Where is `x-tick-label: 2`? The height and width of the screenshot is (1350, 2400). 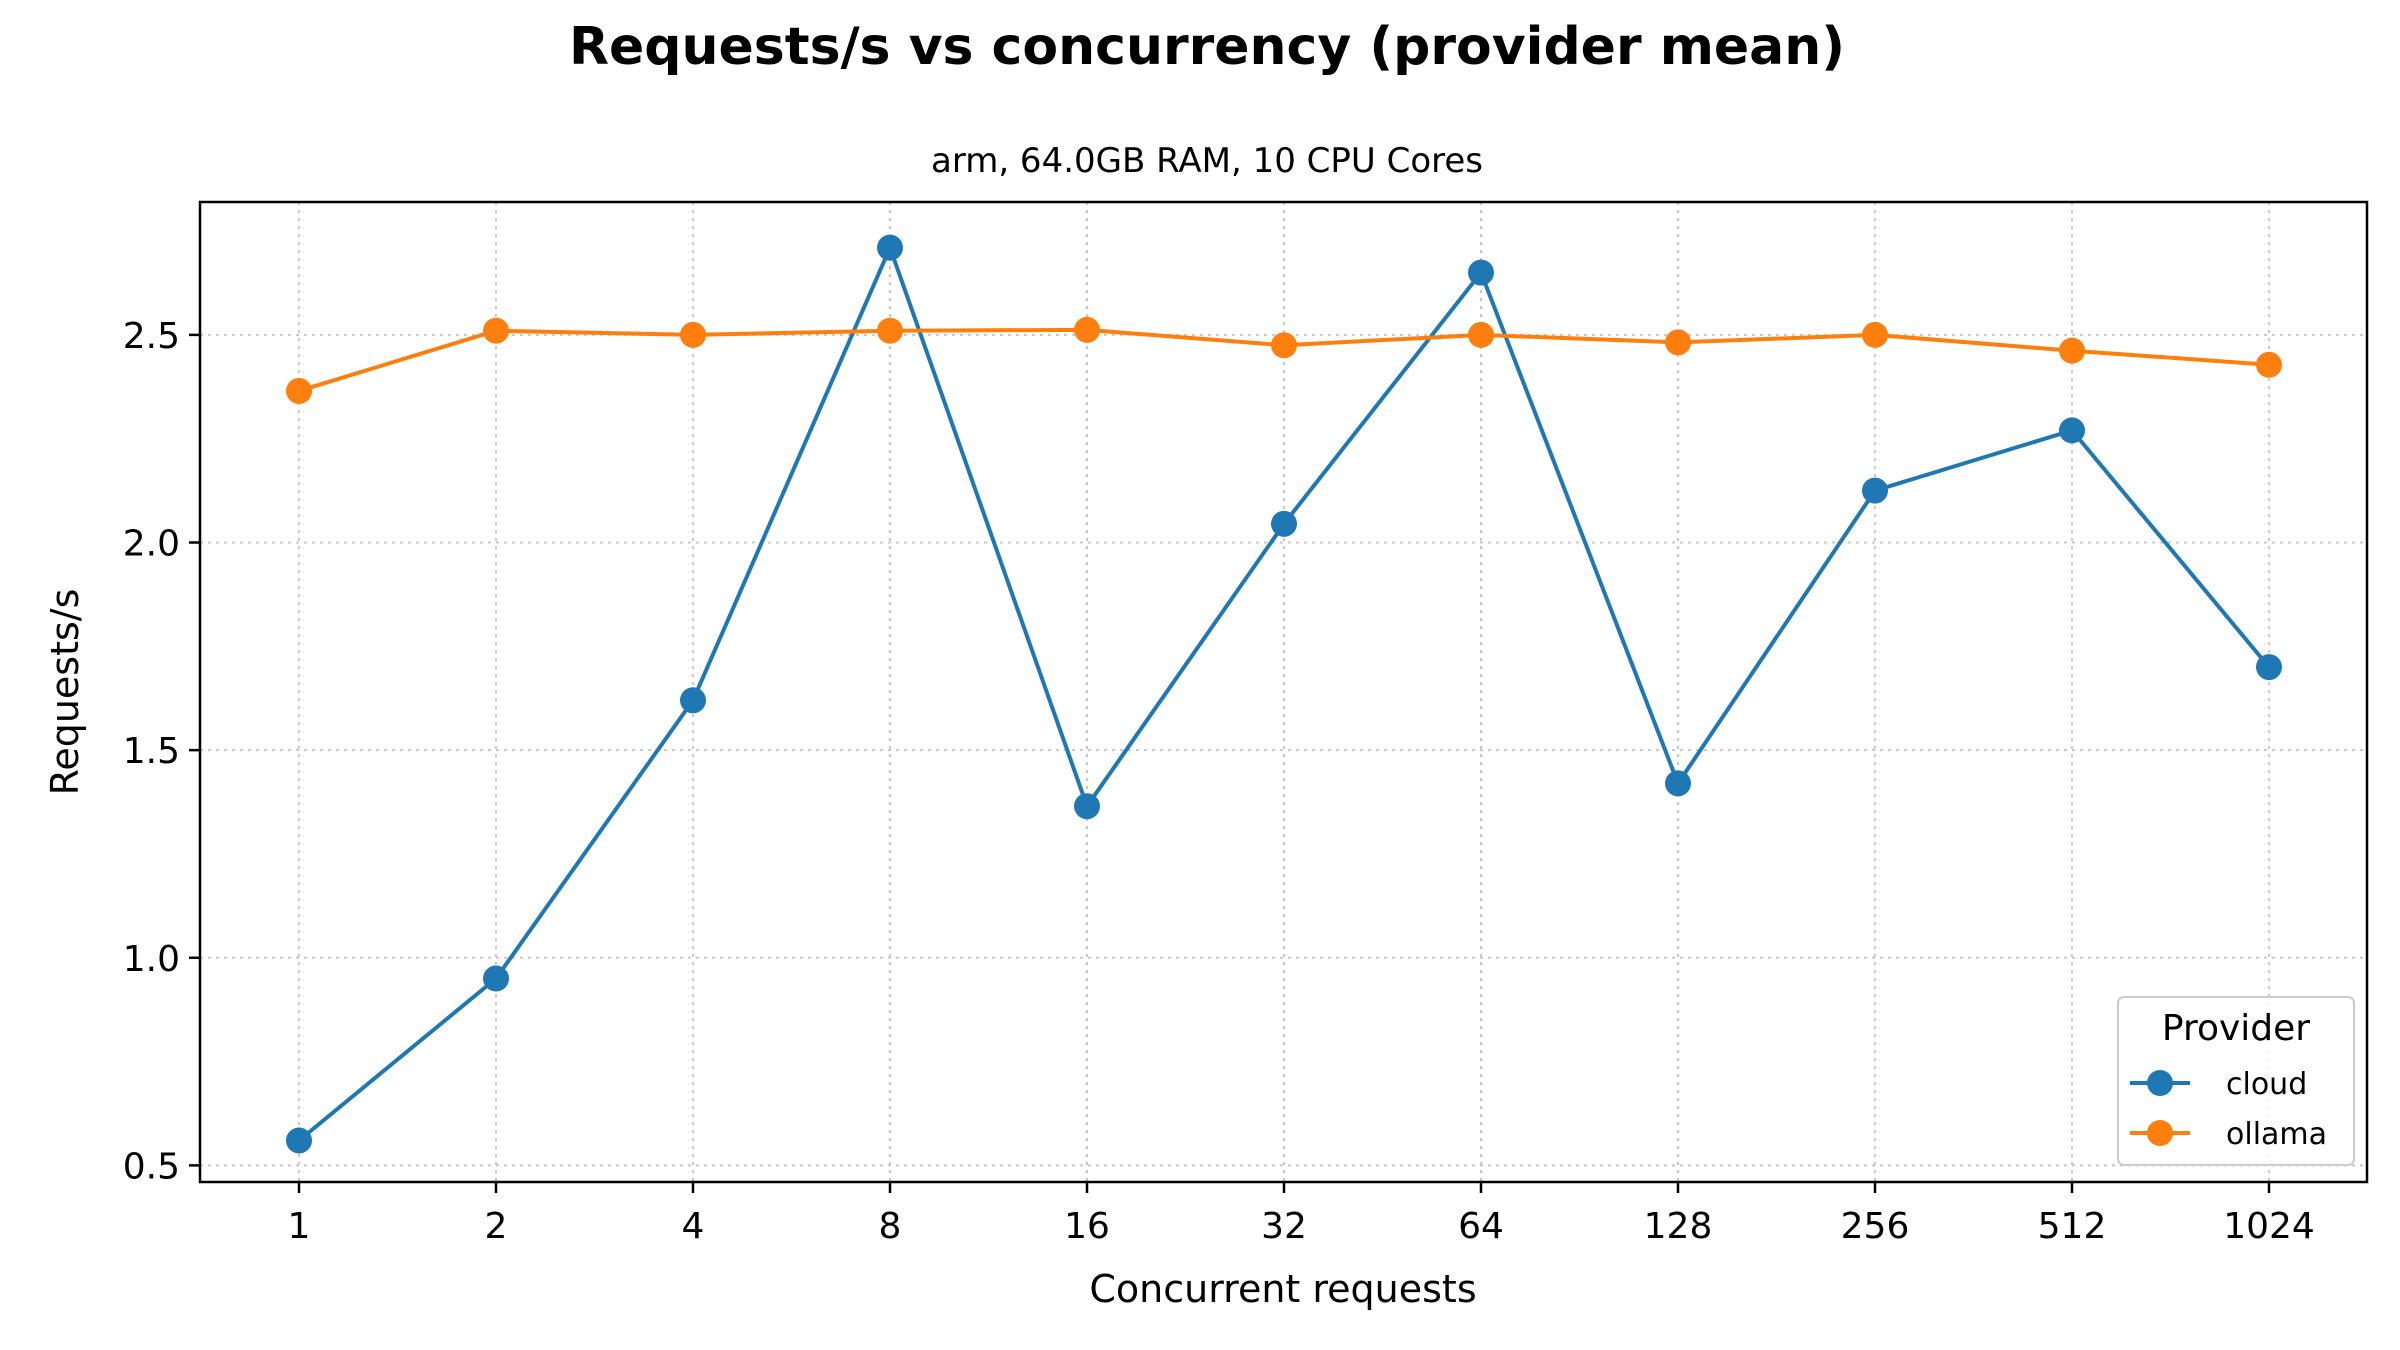
x-tick-label: 2 is located at coordinates (496, 1226).